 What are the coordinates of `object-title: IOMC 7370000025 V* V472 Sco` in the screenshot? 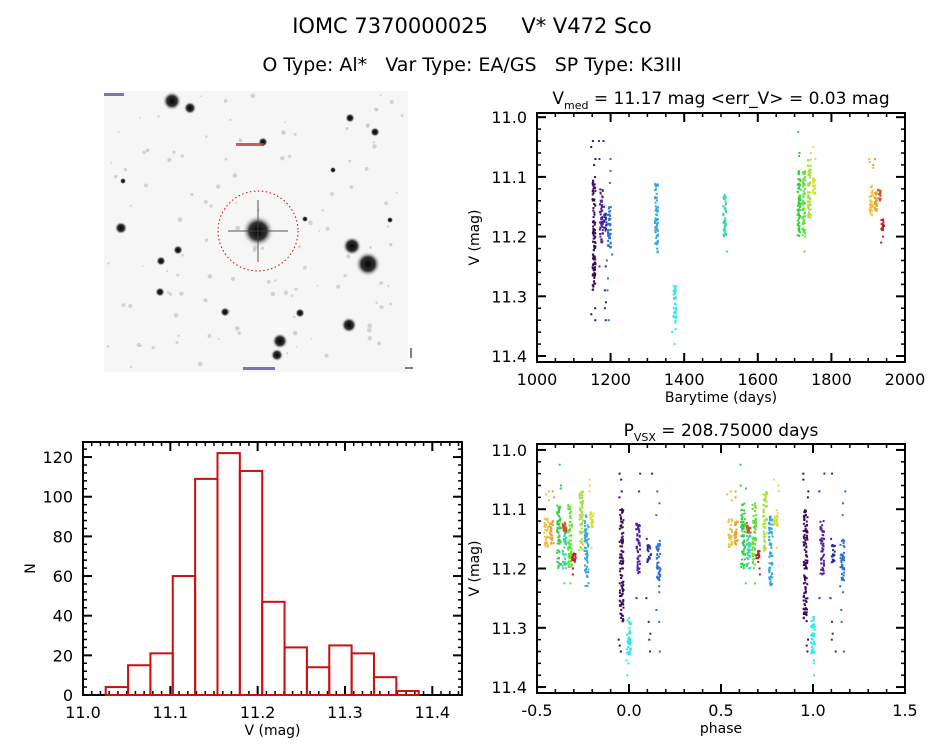 It's located at (472, 26).